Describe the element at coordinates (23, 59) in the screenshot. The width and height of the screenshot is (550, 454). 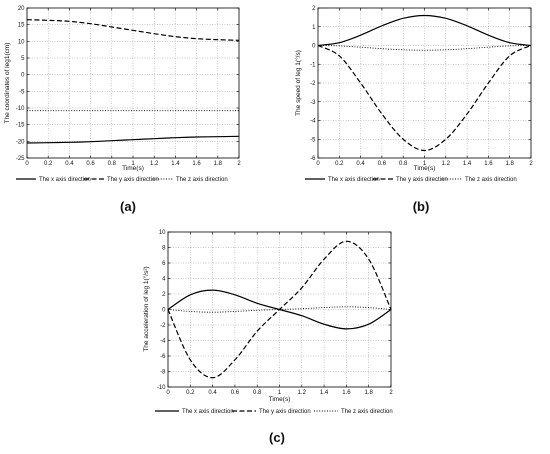
I see `y-tick-label: 5` at that location.